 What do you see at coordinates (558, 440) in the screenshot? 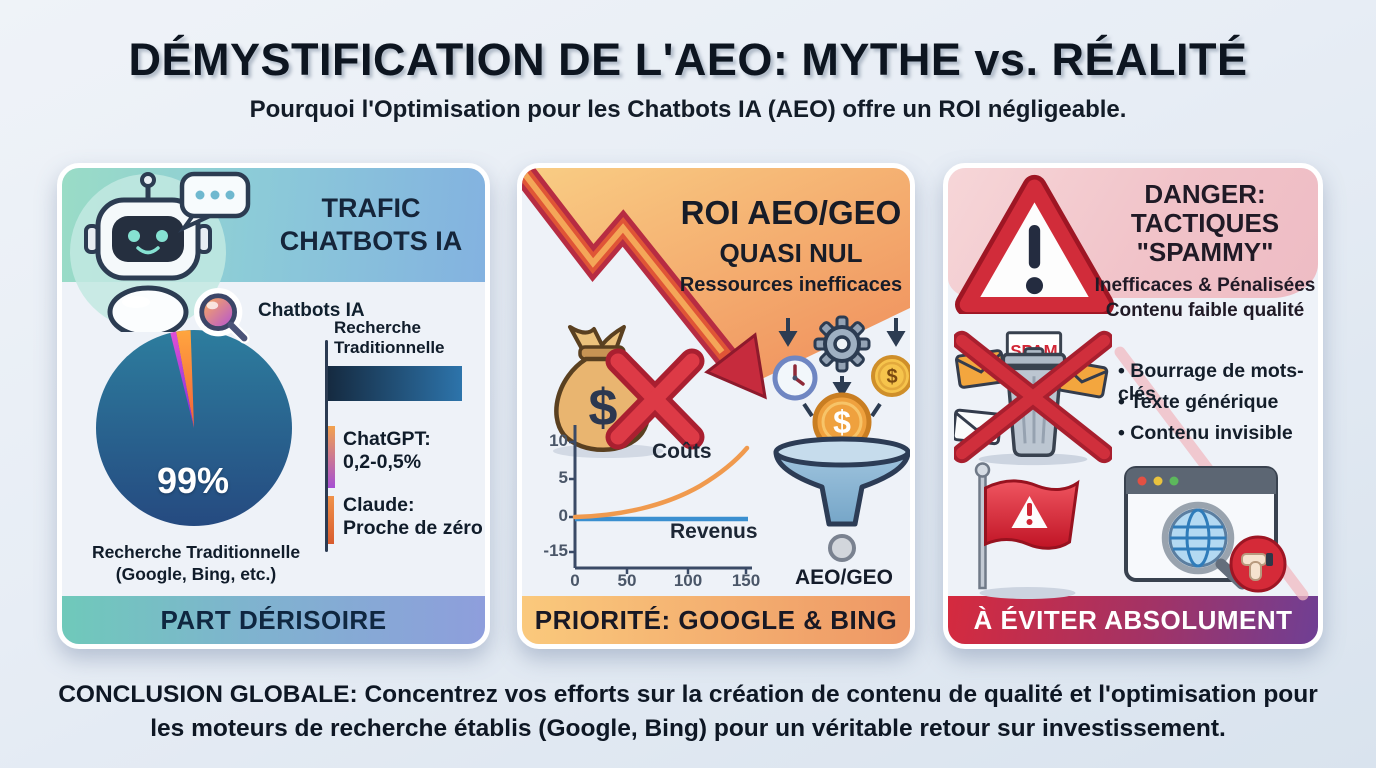
I see `ytick-10: 10` at bounding box center [558, 440].